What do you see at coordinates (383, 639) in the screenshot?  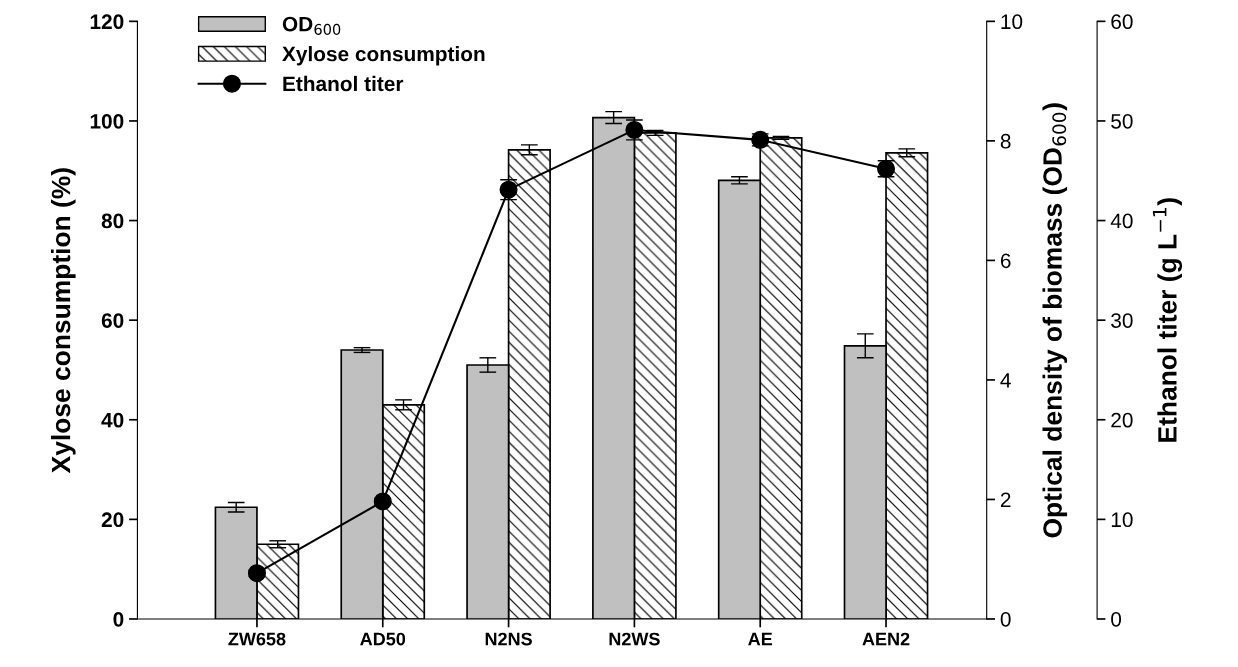 I see `x-tick-label: AD50` at bounding box center [383, 639].